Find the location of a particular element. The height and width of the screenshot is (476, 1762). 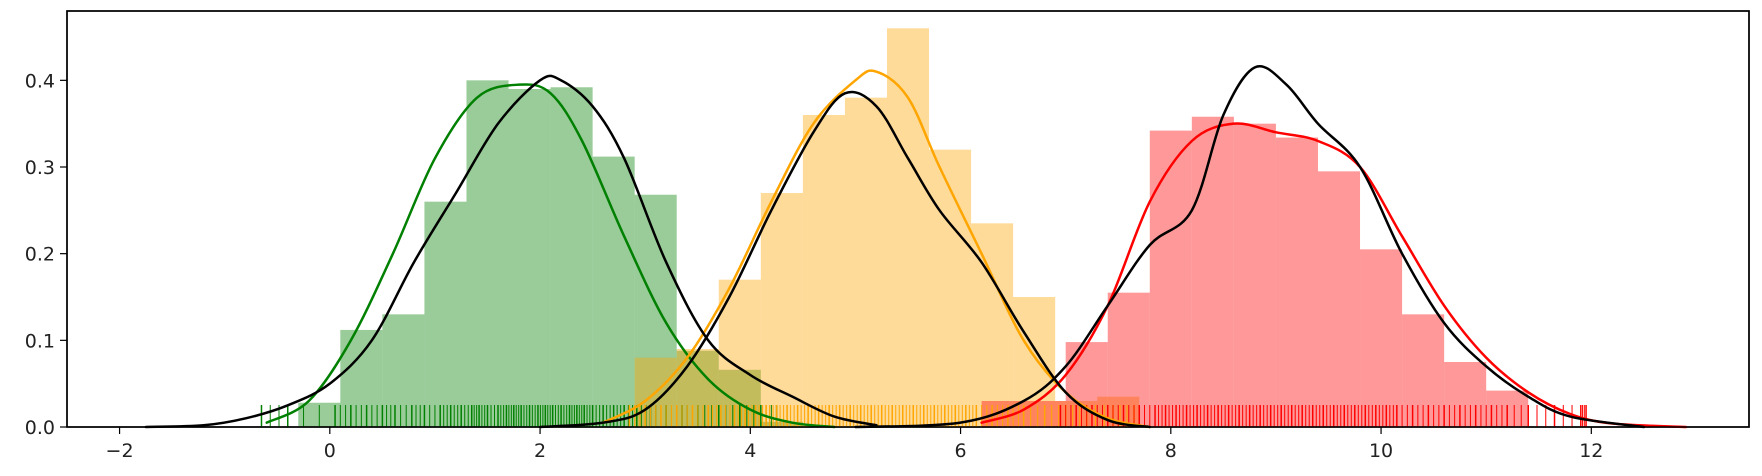

x-tick-label-3: 4 is located at coordinates (750, 451).